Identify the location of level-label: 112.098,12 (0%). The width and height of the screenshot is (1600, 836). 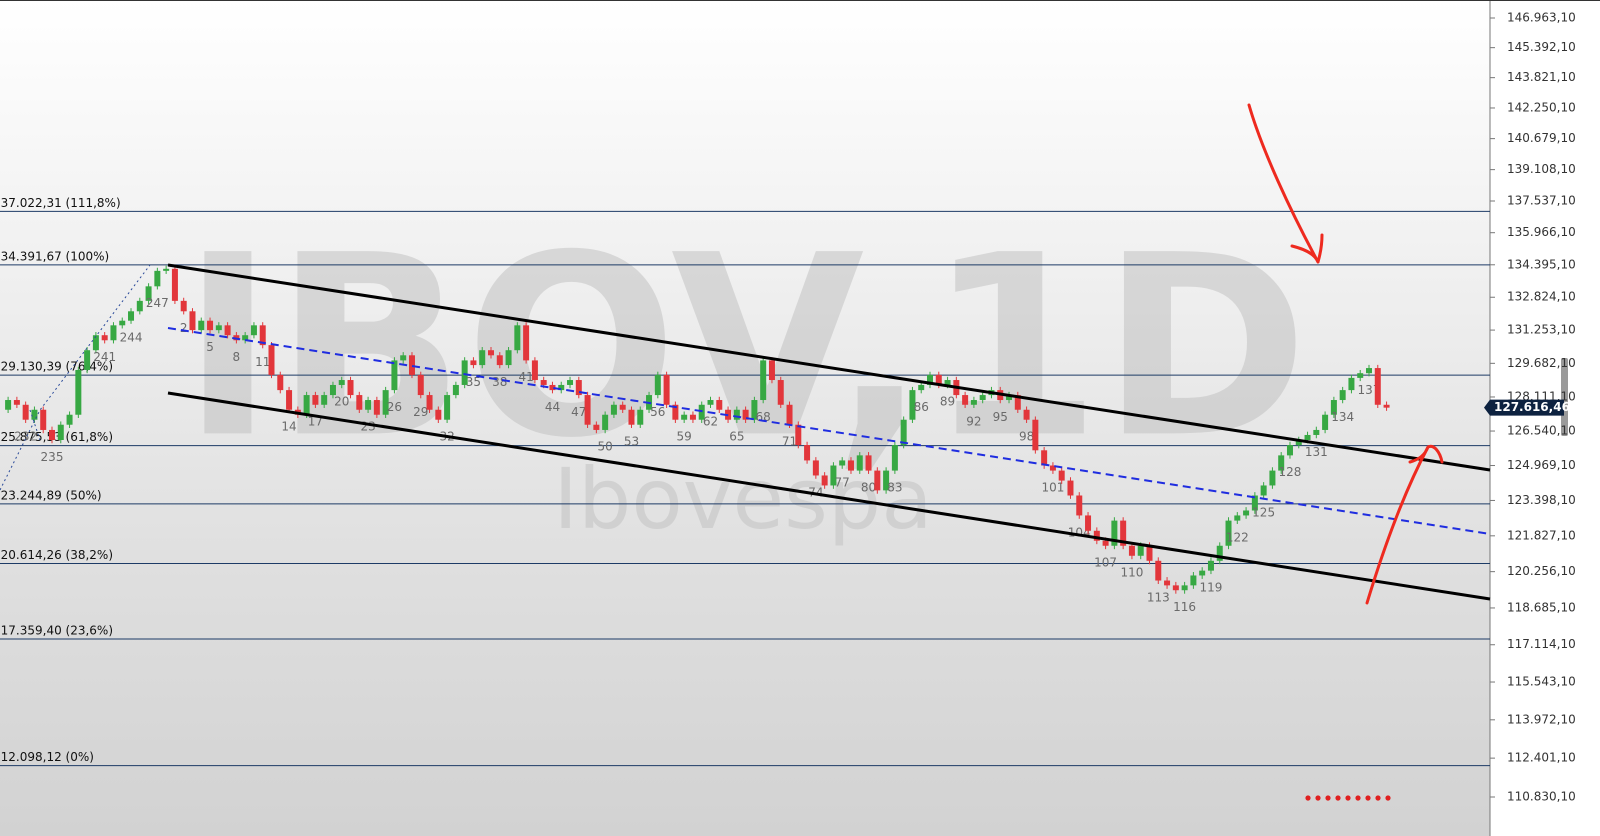
(47, 757).